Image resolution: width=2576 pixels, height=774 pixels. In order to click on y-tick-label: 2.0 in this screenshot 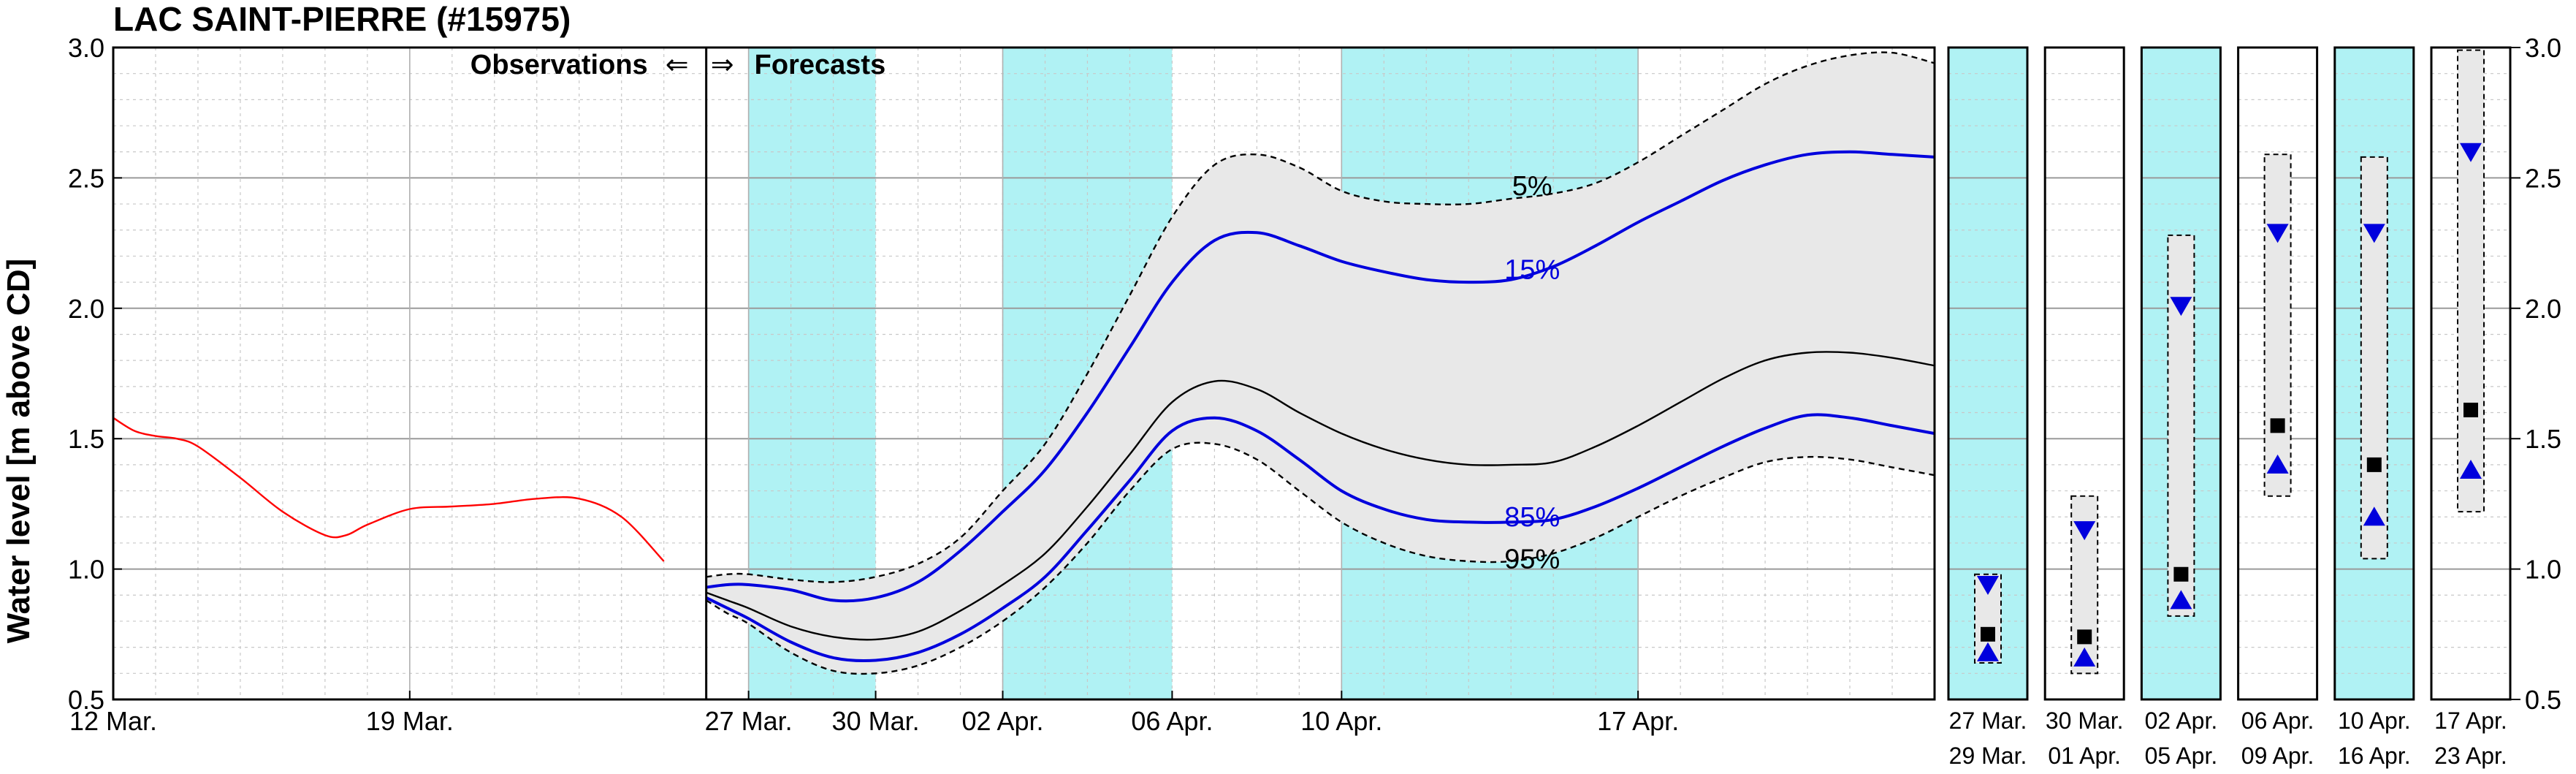, I will do `click(86, 309)`.